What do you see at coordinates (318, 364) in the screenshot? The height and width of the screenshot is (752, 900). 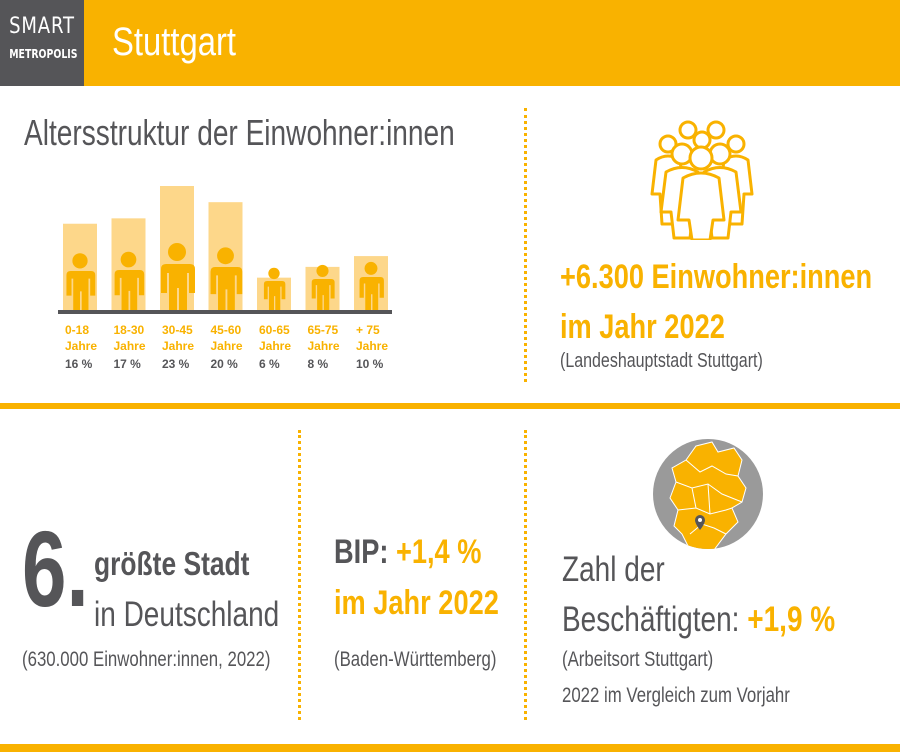 I see `data-label: 8 %` at bounding box center [318, 364].